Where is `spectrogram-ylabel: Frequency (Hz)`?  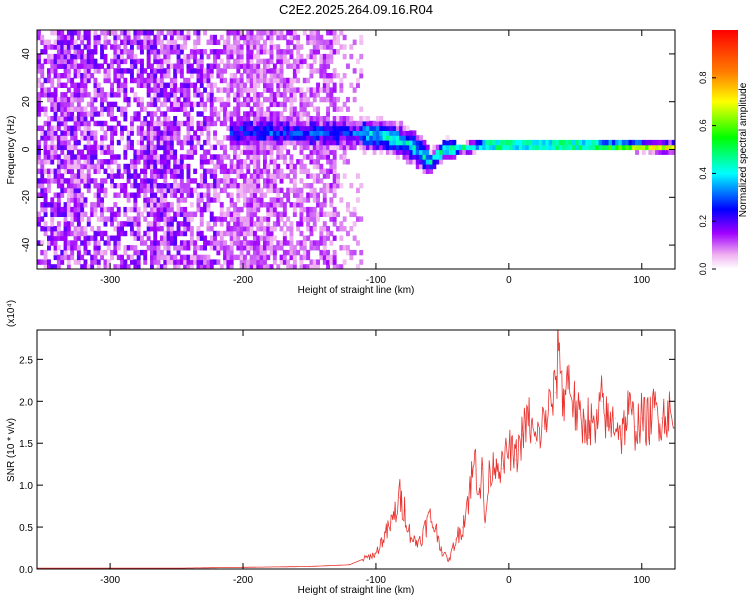 spectrogram-ylabel: Frequency (Hz) is located at coordinates (11, 150).